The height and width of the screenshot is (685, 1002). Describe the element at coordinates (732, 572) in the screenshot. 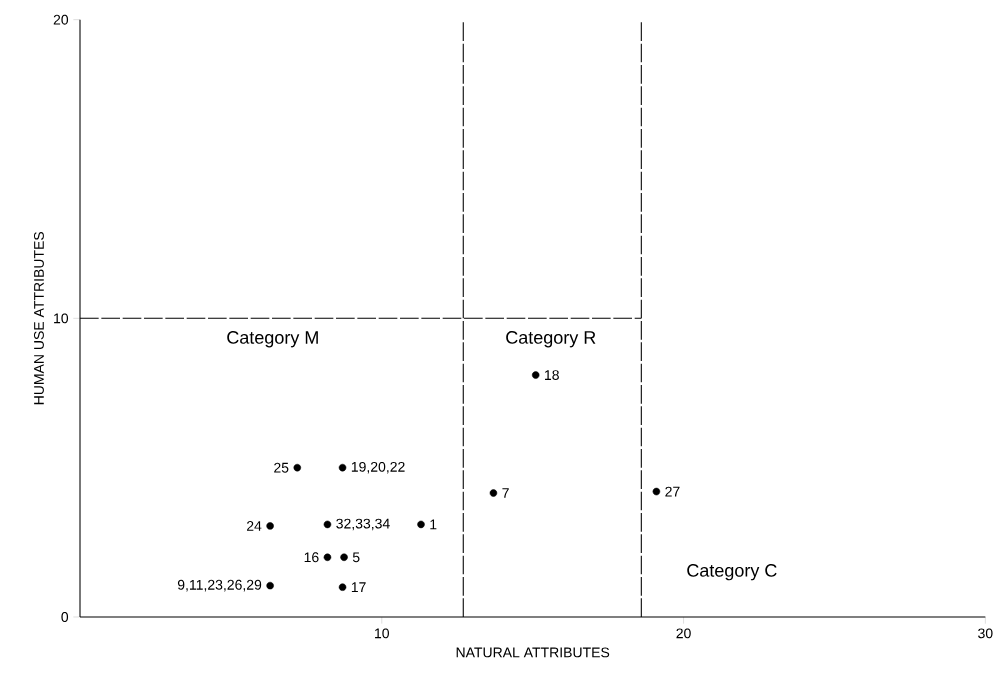

I see `annotation: Category C` at that location.